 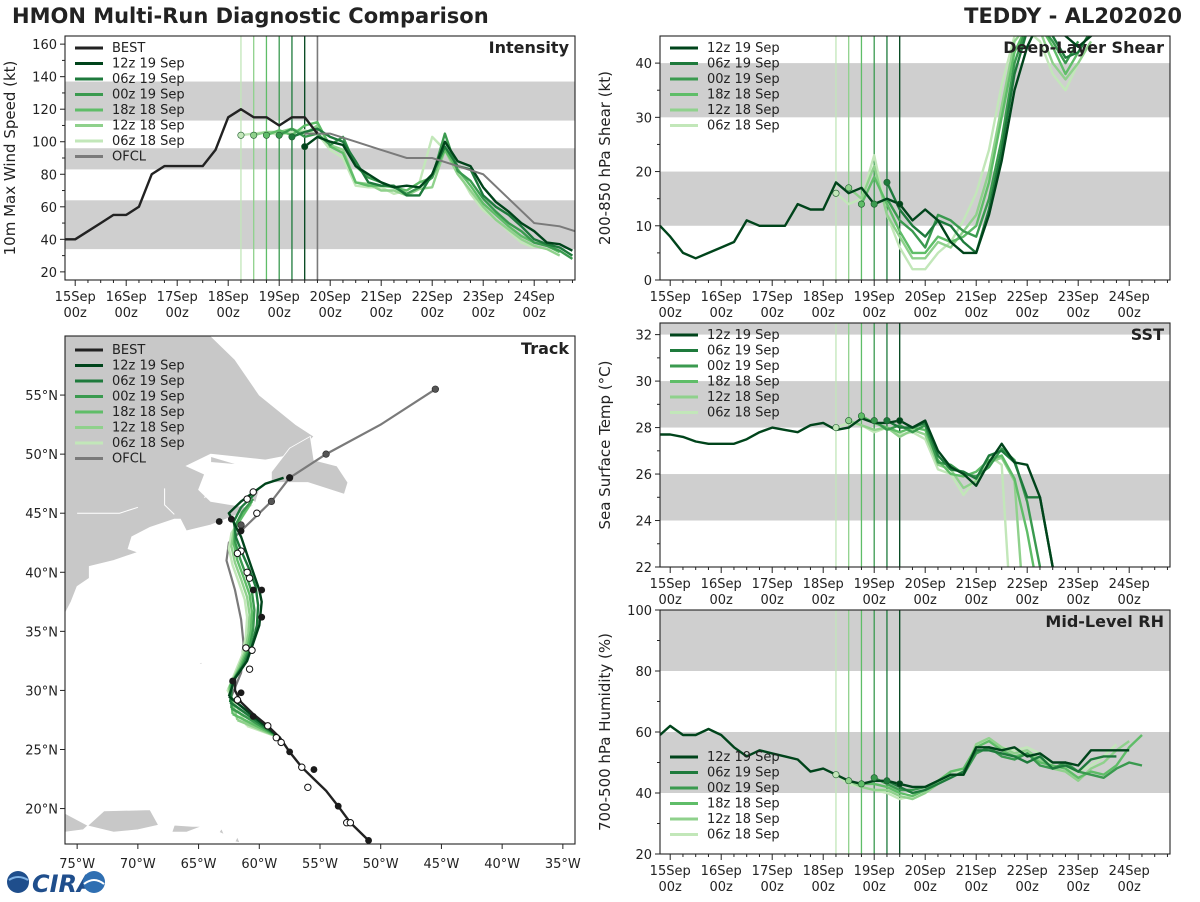 I want to click on ofcl-track-point, so click(x=241, y=525).